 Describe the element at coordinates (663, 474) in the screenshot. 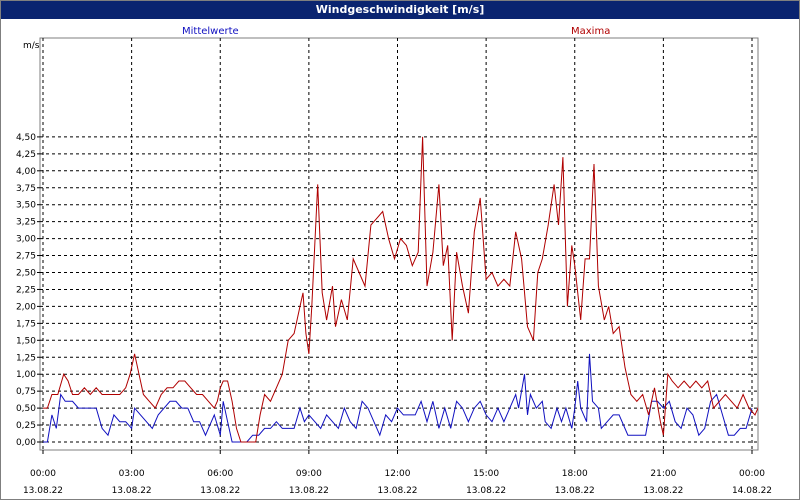

I see `x-tick-time: 21:00` at that location.